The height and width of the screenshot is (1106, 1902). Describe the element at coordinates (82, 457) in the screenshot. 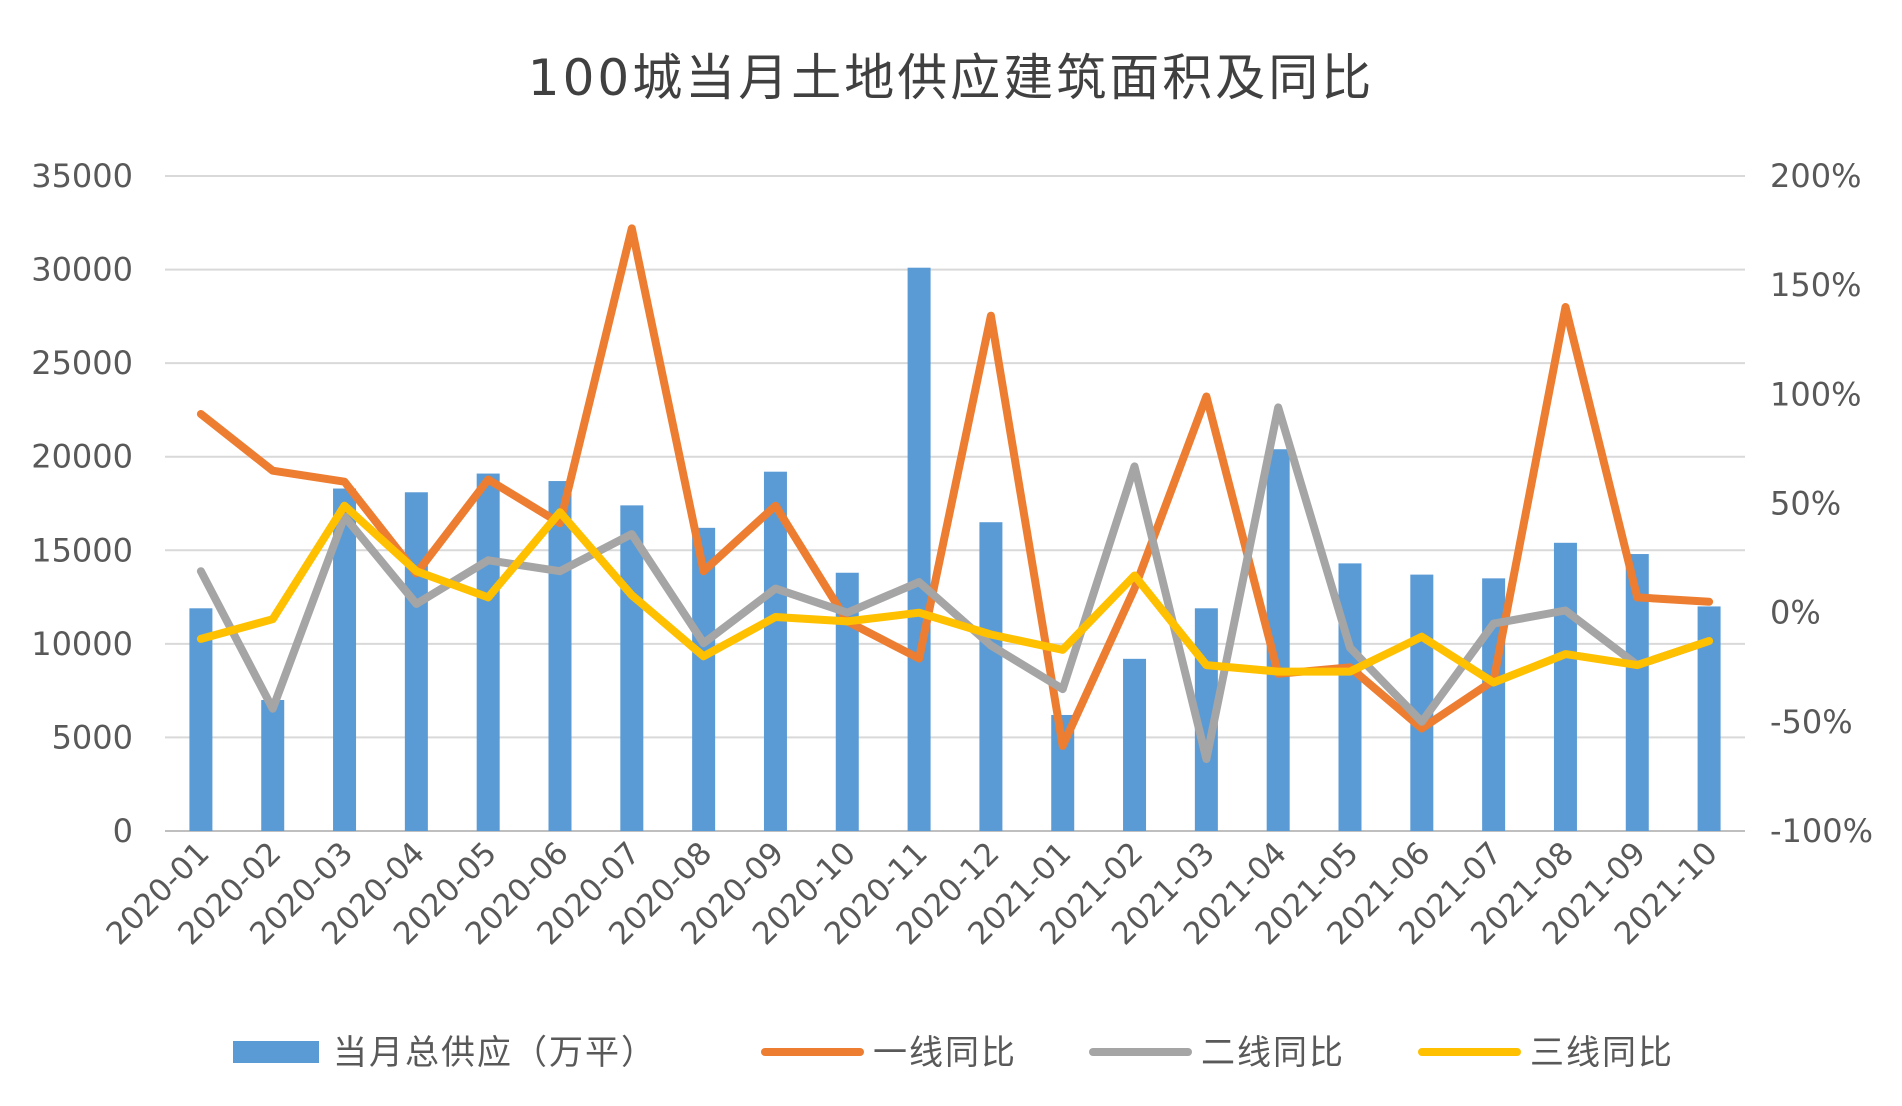

I see `y-left-tick-label: 20000` at that location.